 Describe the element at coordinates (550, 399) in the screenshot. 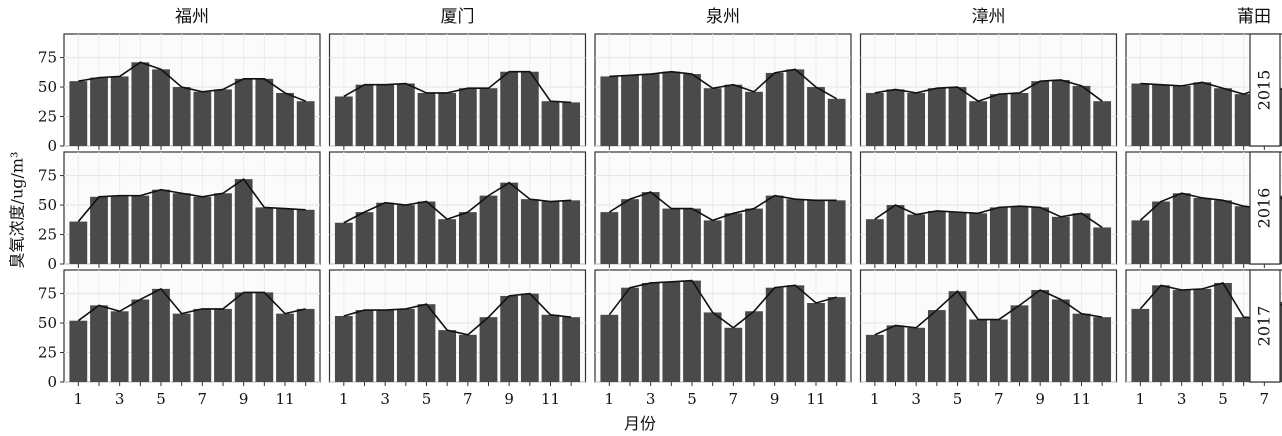

I see `x-tick-label: 11` at that location.